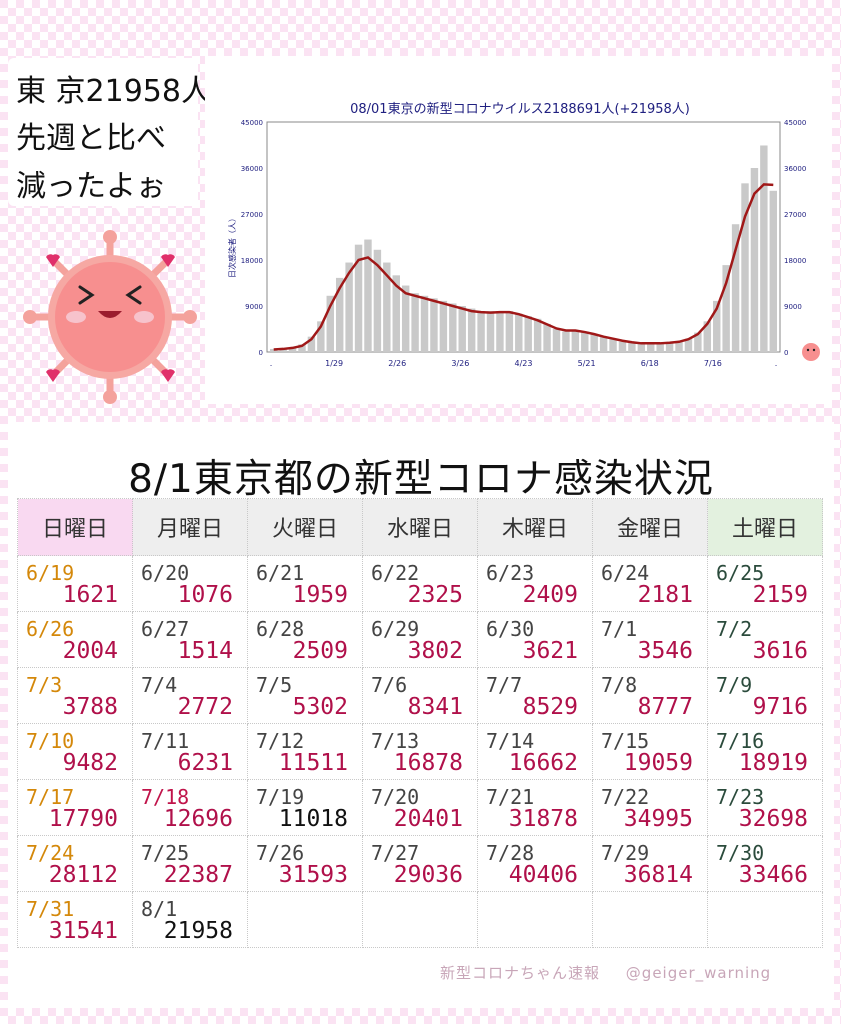  Describe the element at coordinates (740, 853) in the screenshot. I see `cell-date: 7/30` at that location.